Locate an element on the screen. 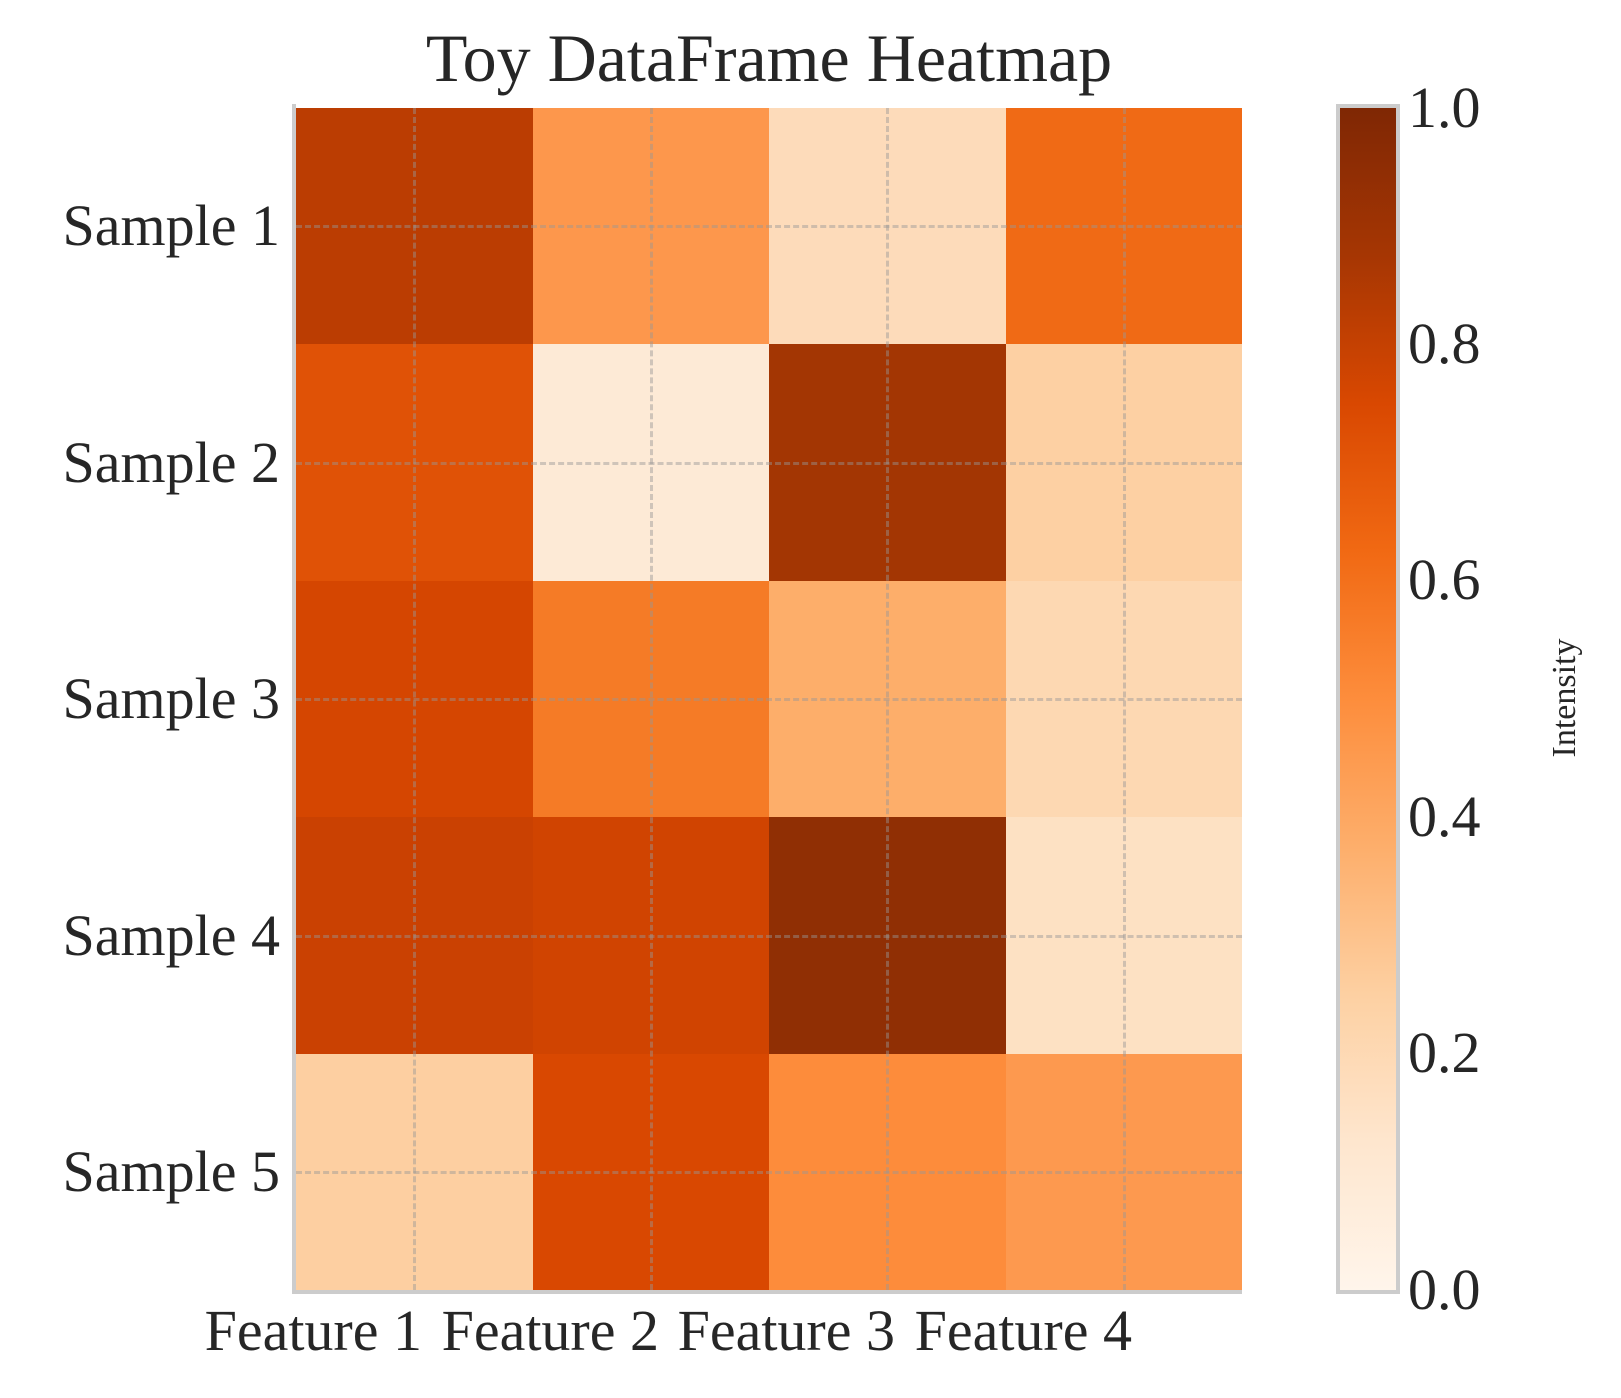  colorbar-label: Intensity is located at coordinates (1564, 698).